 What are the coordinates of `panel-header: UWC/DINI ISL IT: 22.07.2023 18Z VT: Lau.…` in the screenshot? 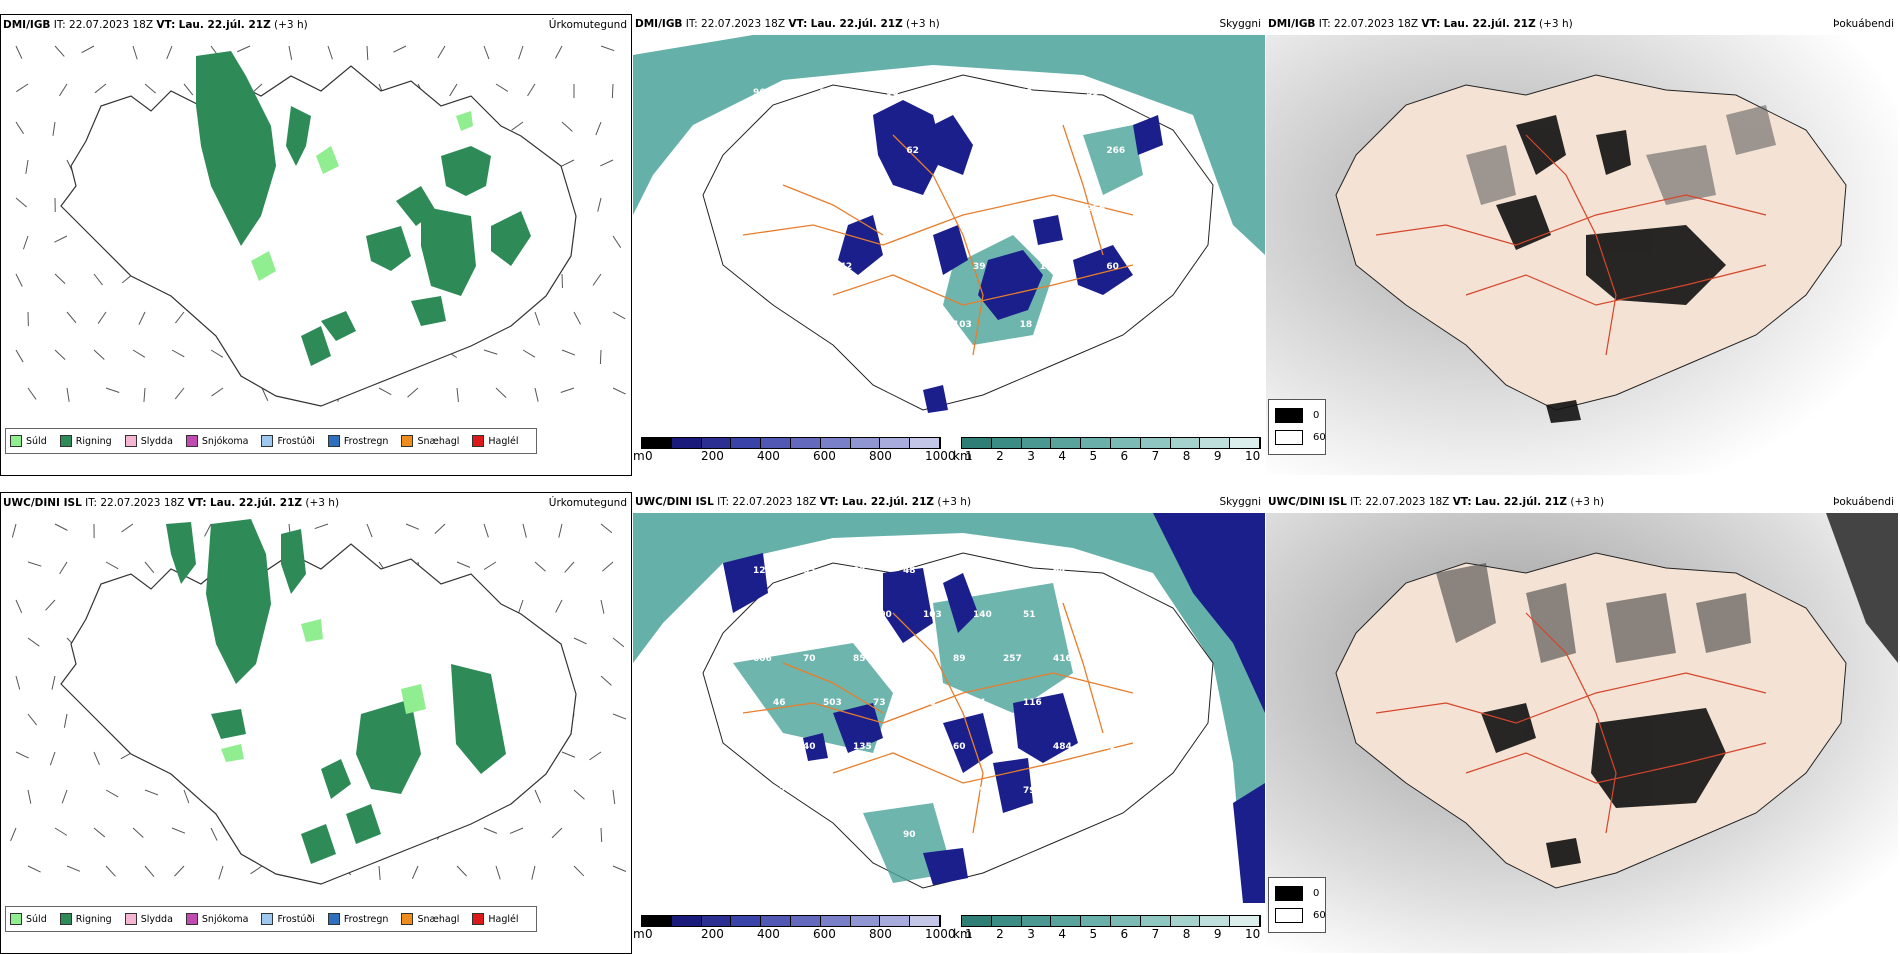 It's located at (171, 503).